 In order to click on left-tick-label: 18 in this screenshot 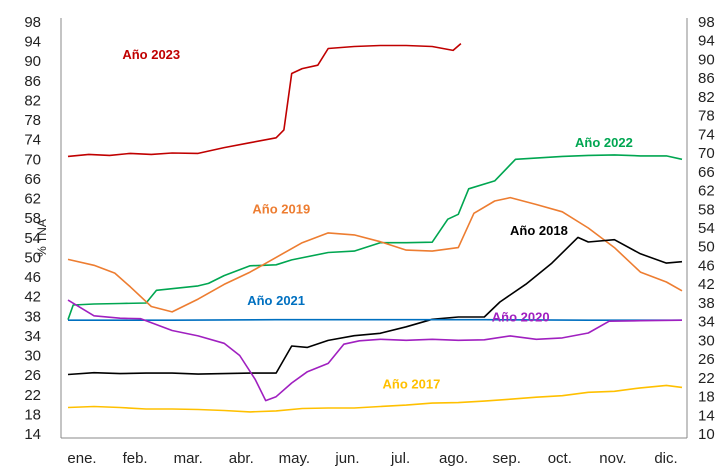, I will do `click(32, 414)`.